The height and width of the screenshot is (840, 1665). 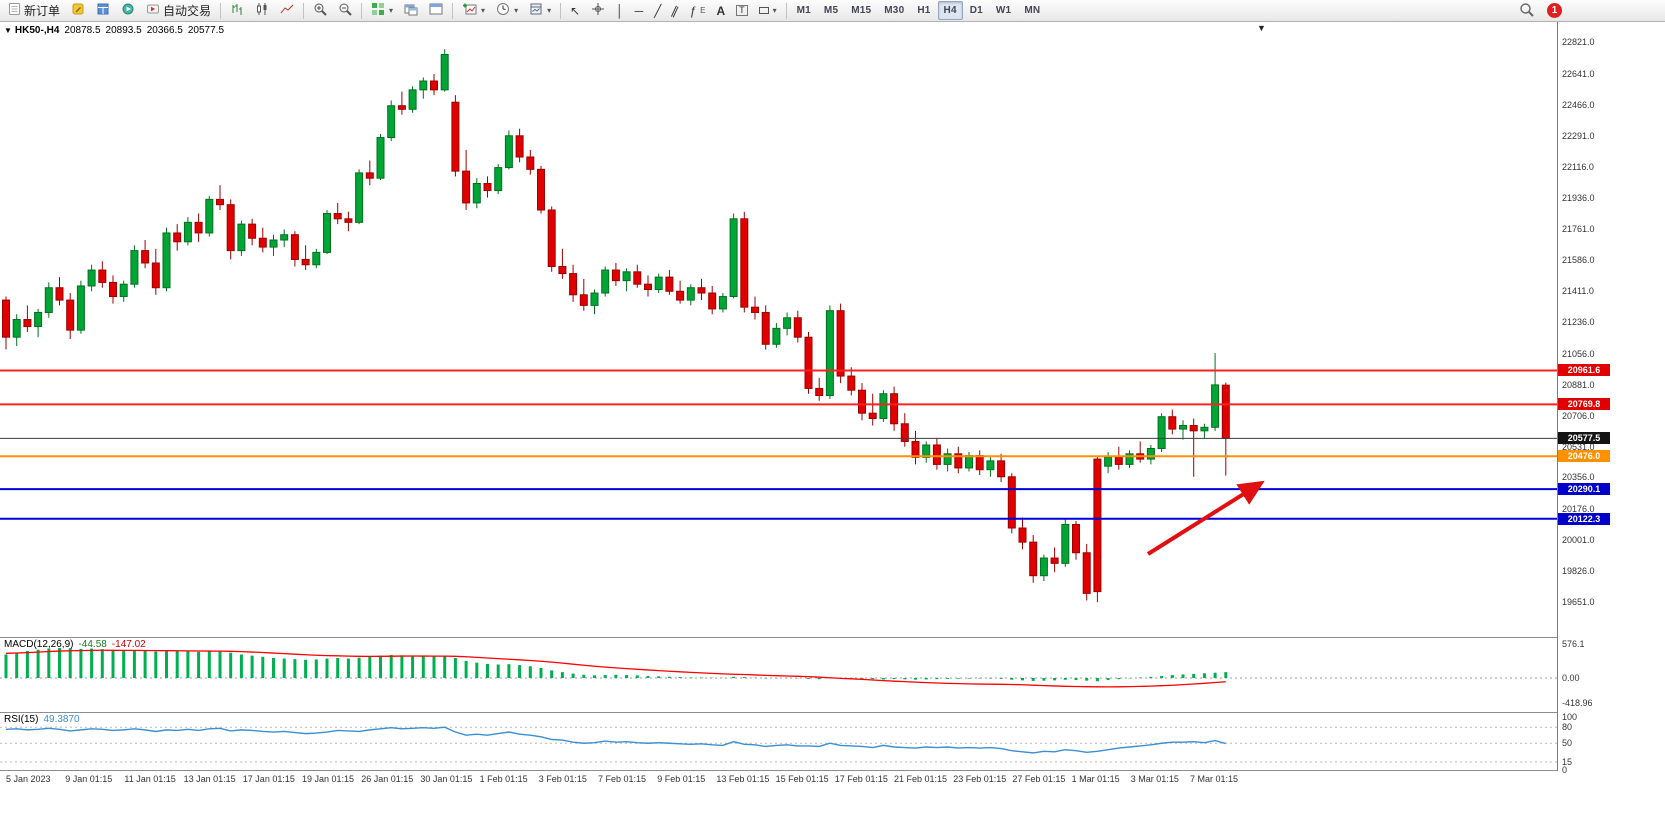 I want to click on time-axis-label: 27 Feb 01:15, so click(x=1039, y=779).